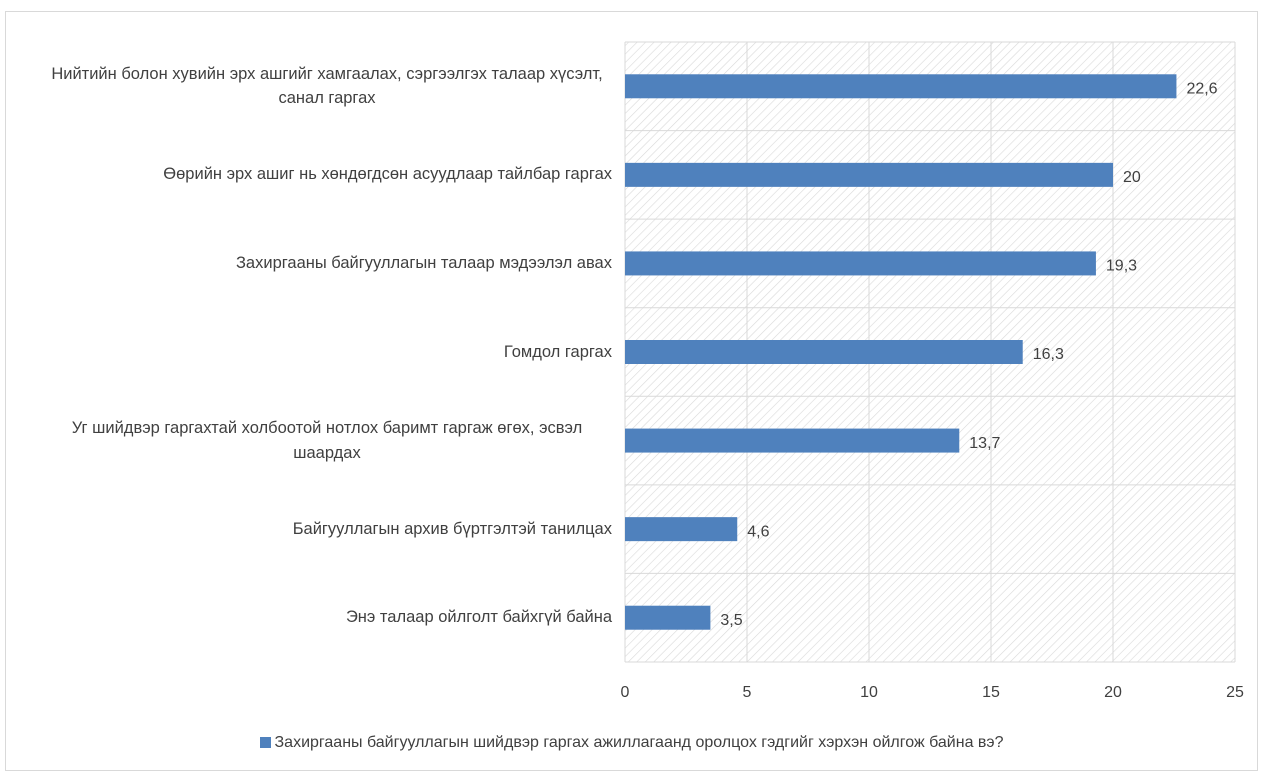 This screenshot has height=776, width=1263. Describe the element at coordinates (1132, 177) in the screenshot. I see `data-label: 20` at that location.